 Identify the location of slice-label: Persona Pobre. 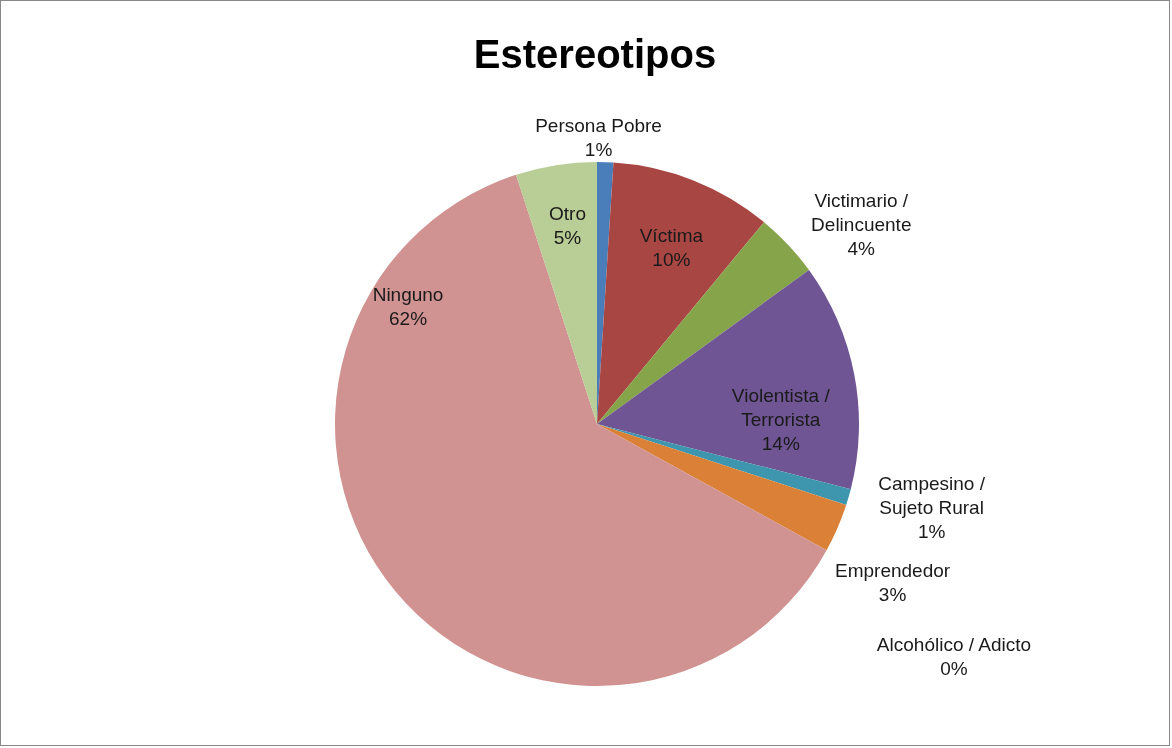
(598, 125).